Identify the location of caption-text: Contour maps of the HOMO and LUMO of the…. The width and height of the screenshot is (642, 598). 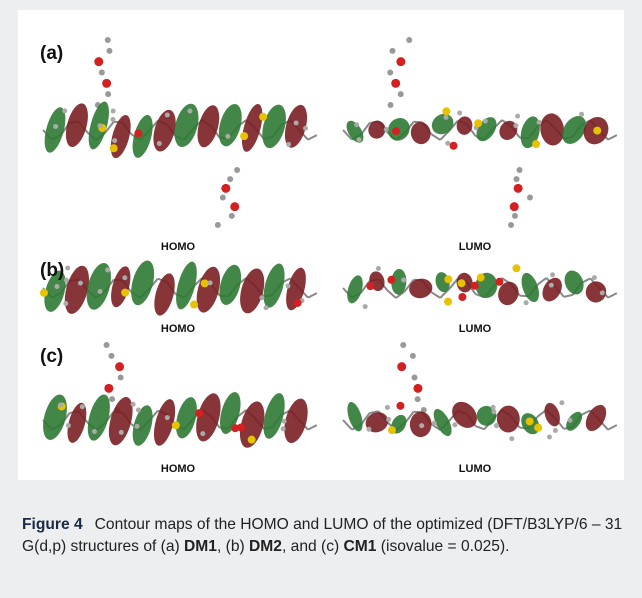
(322, 535).